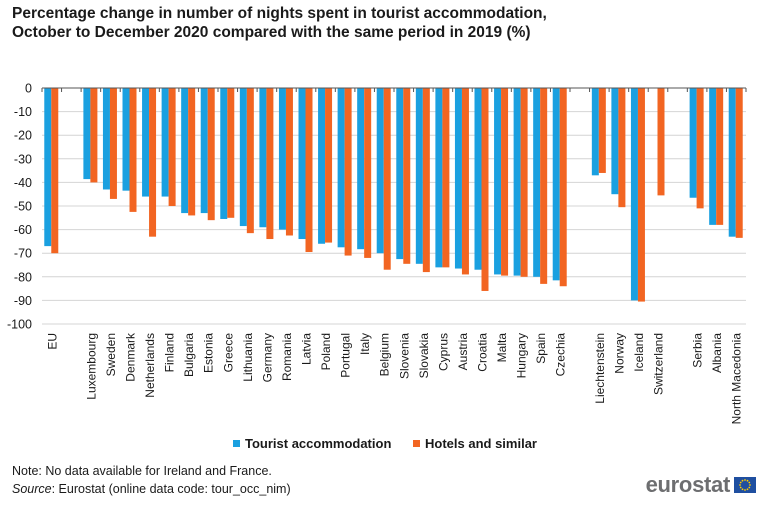  I want to click on bar-tourist-accommodation-liechtenstein, so click(595, 132).